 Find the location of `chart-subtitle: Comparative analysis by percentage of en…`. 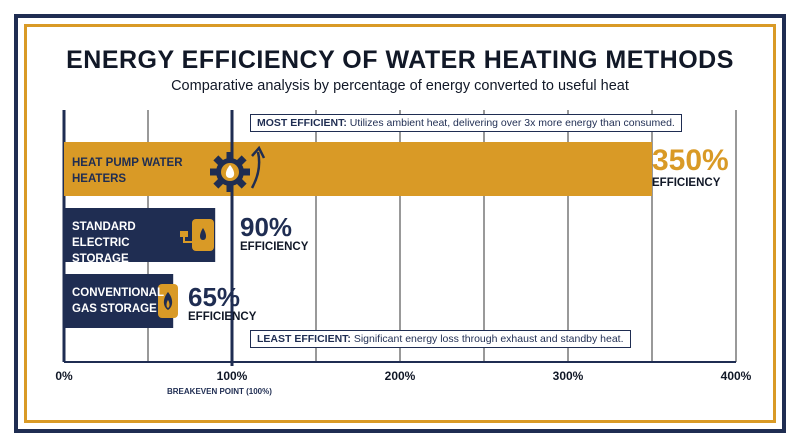

chart-subtitle: Comparative analysis by percentage of en… is located at coordinates (400, 86).